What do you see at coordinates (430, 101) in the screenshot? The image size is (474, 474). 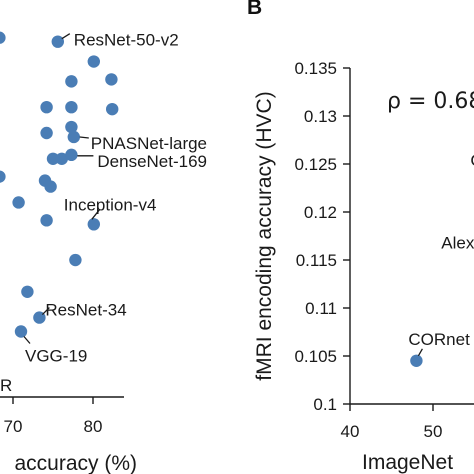 I see `rho-annotation: ρ = 0.68` at bounding box center [430, 101].